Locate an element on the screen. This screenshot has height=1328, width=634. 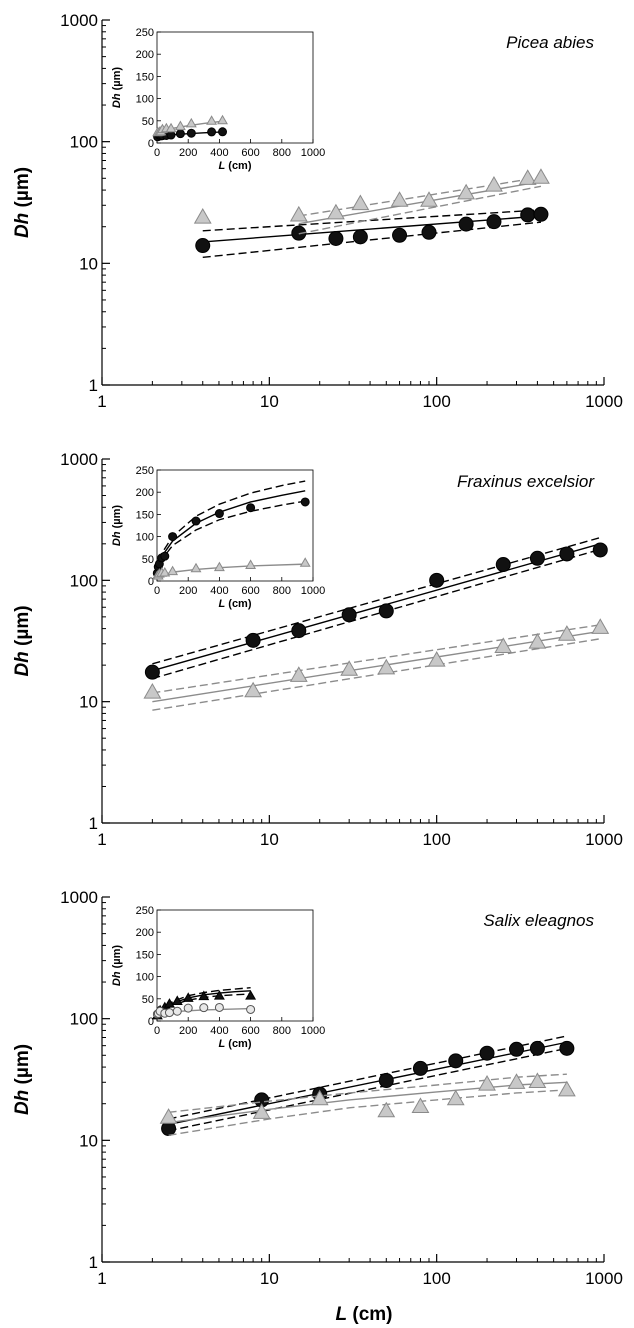
panel-title: Fraxinus excelsior is located at coordinates (526, 481).